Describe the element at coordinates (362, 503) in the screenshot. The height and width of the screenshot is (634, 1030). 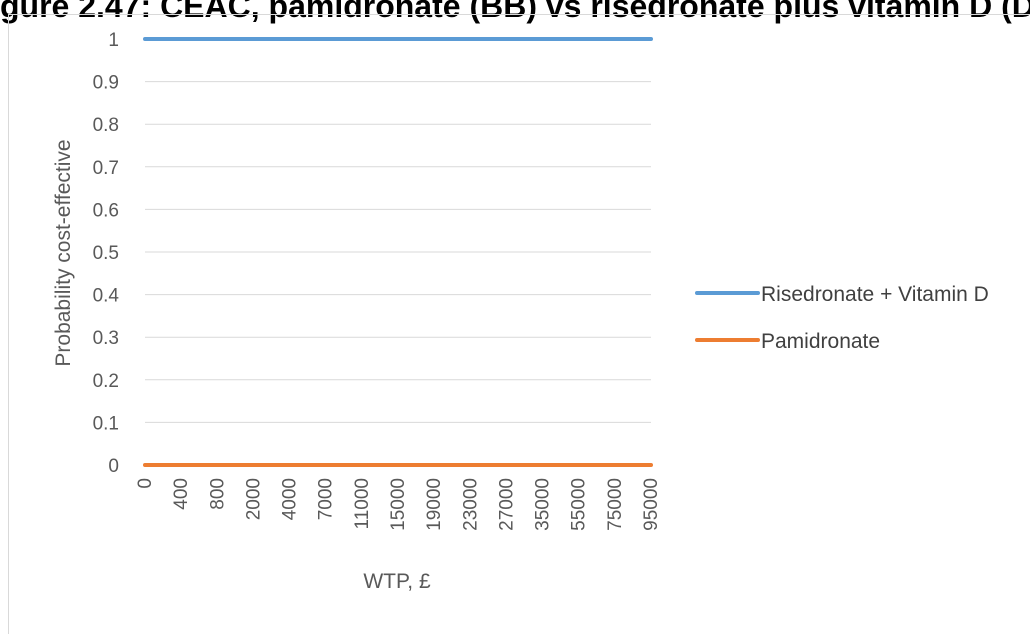
I see `x-tick-label: 11000` at that location.